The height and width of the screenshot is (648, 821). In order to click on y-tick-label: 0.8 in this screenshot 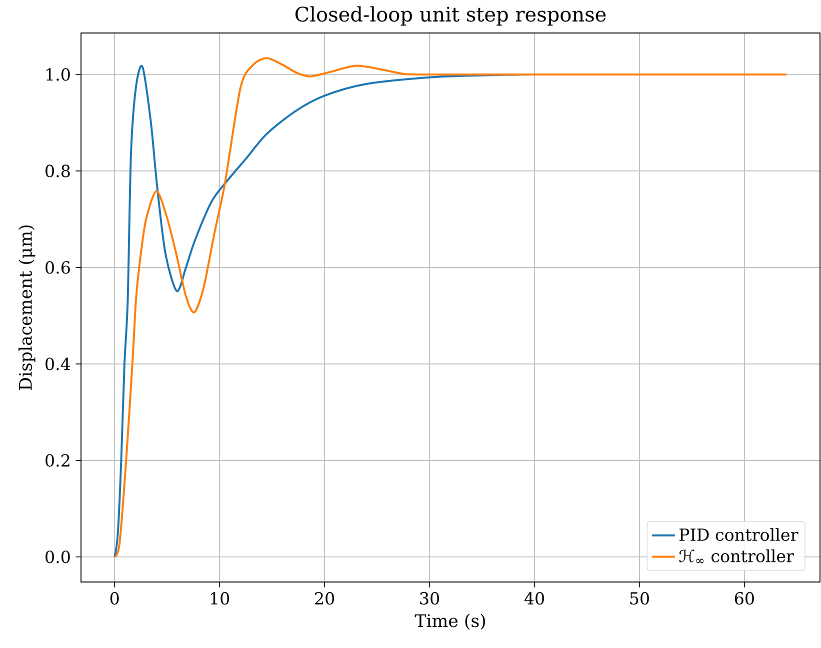, I will do `click(58, 171)`.